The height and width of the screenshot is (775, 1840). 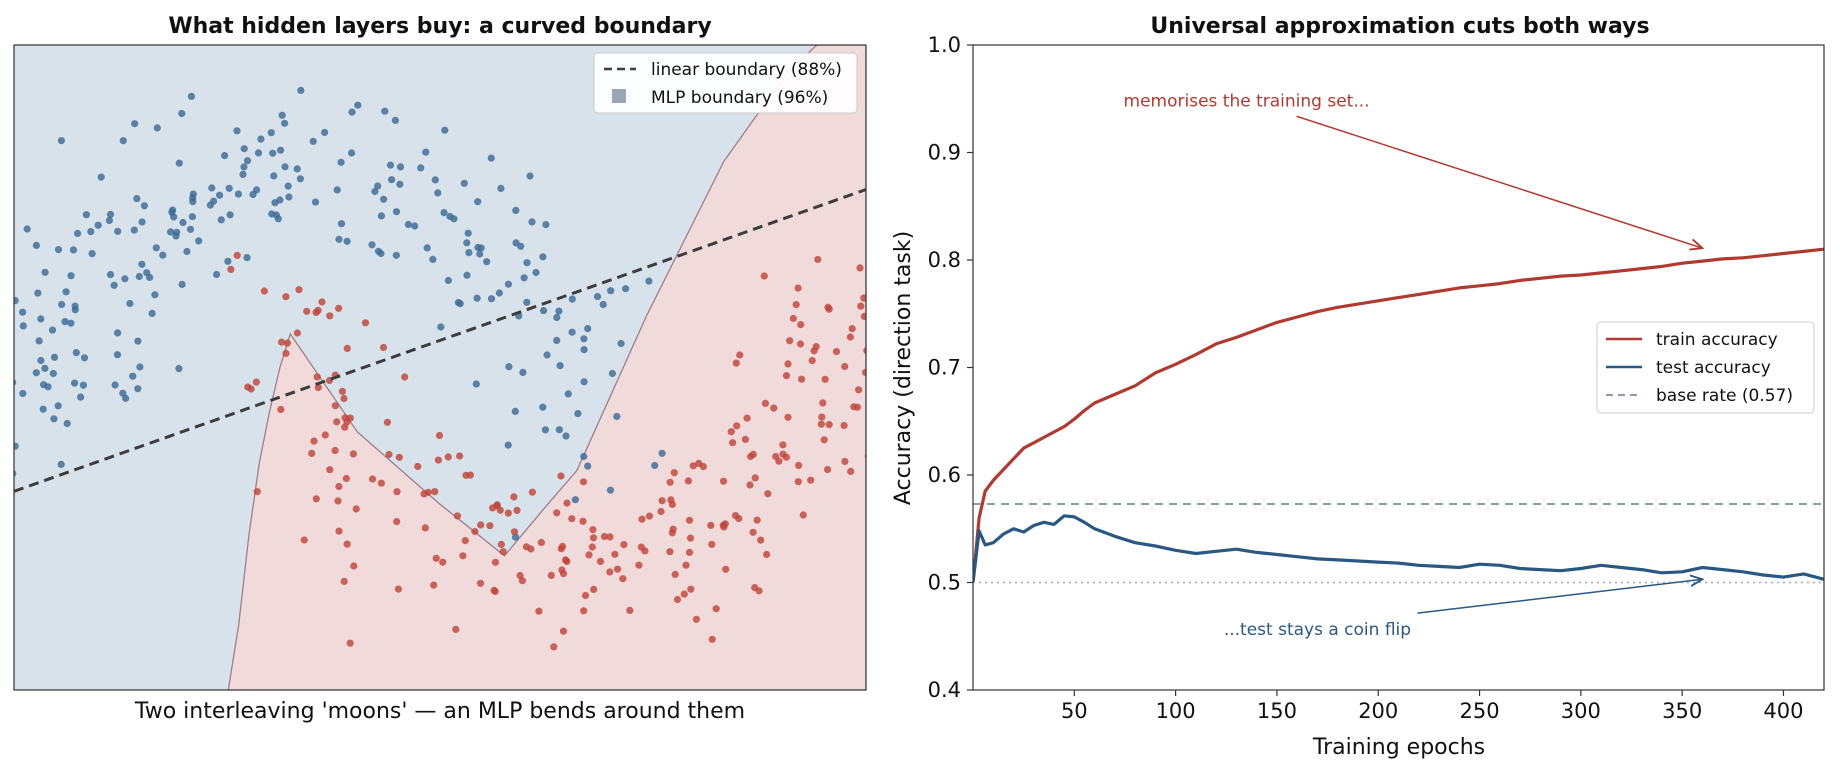 What do you see at coordinates (944, 690) in the screenshot?
I see `y-tick-label: 0.4` at bounding box center [944, 690].